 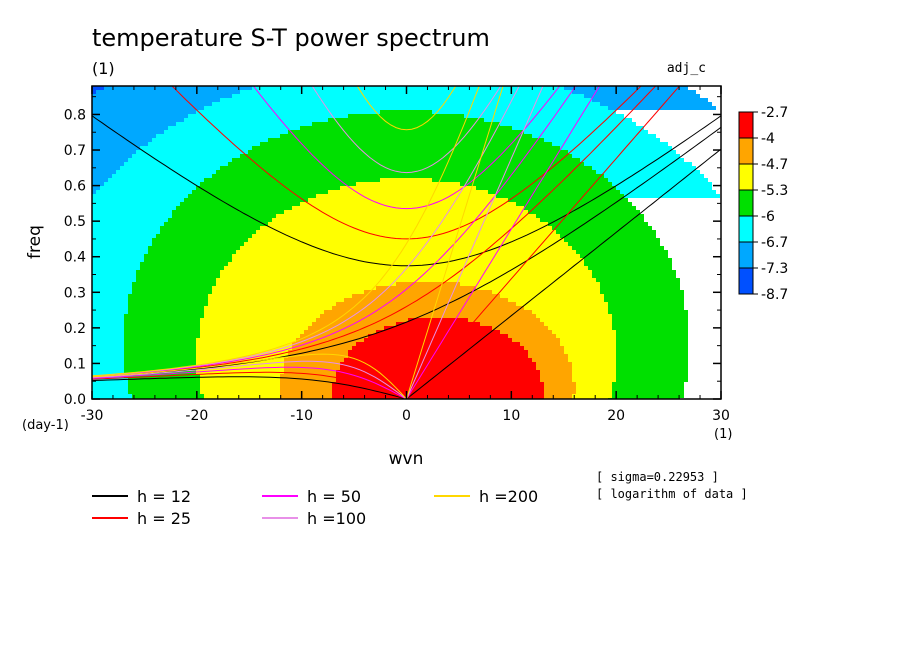 What do you see at coordinates (774, 243) in the screenshot?
I see `colorbar-label: -6.7` at bounding box center [774, 243].